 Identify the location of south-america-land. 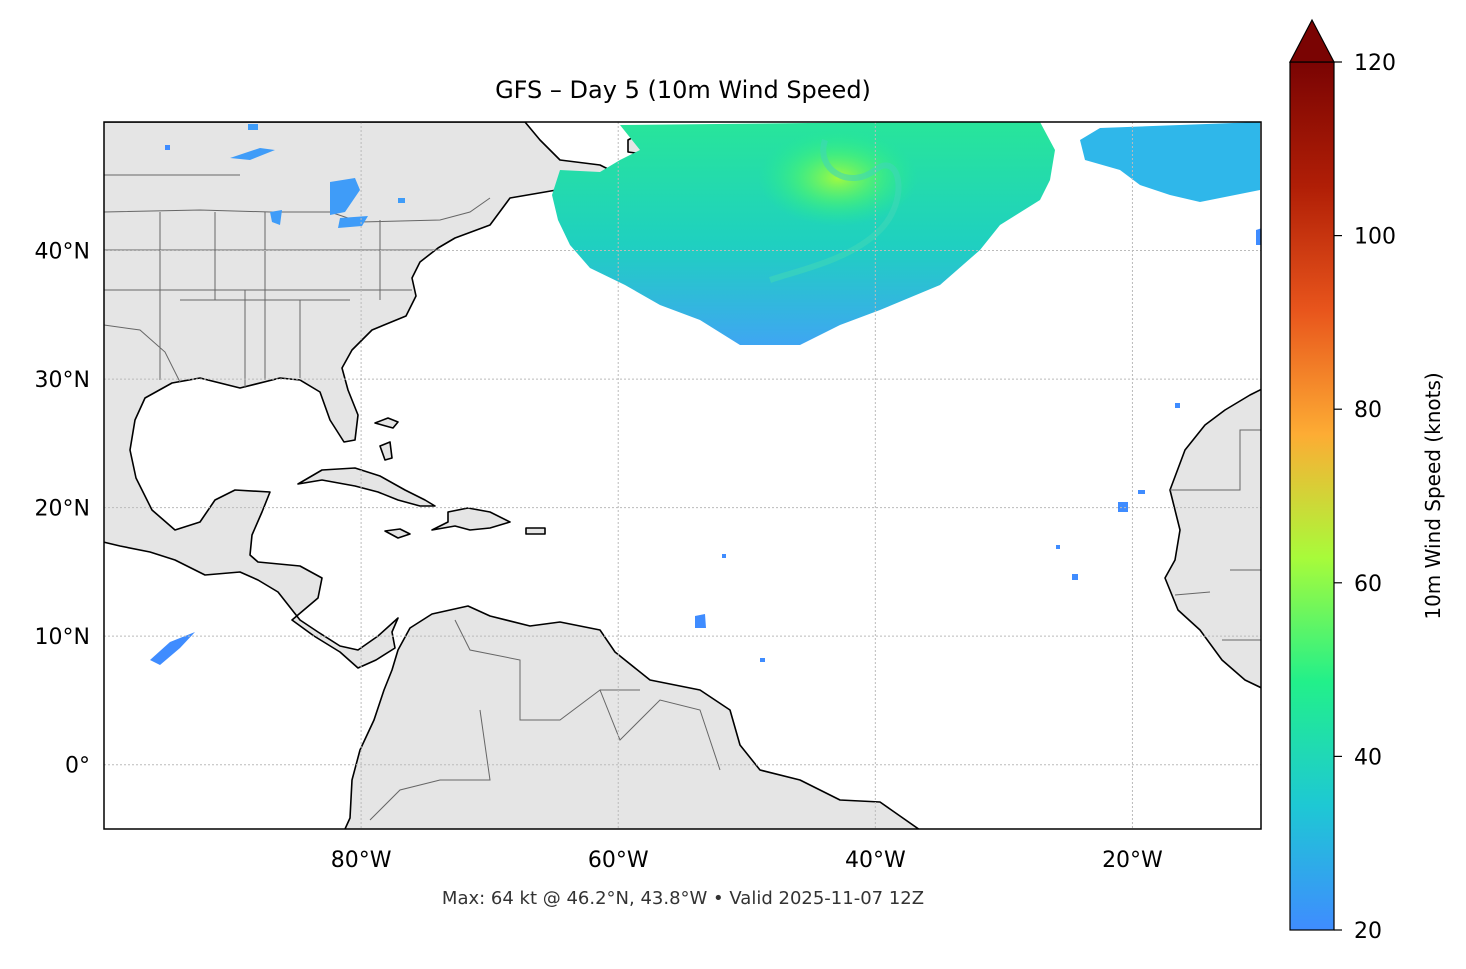
(632, 717).